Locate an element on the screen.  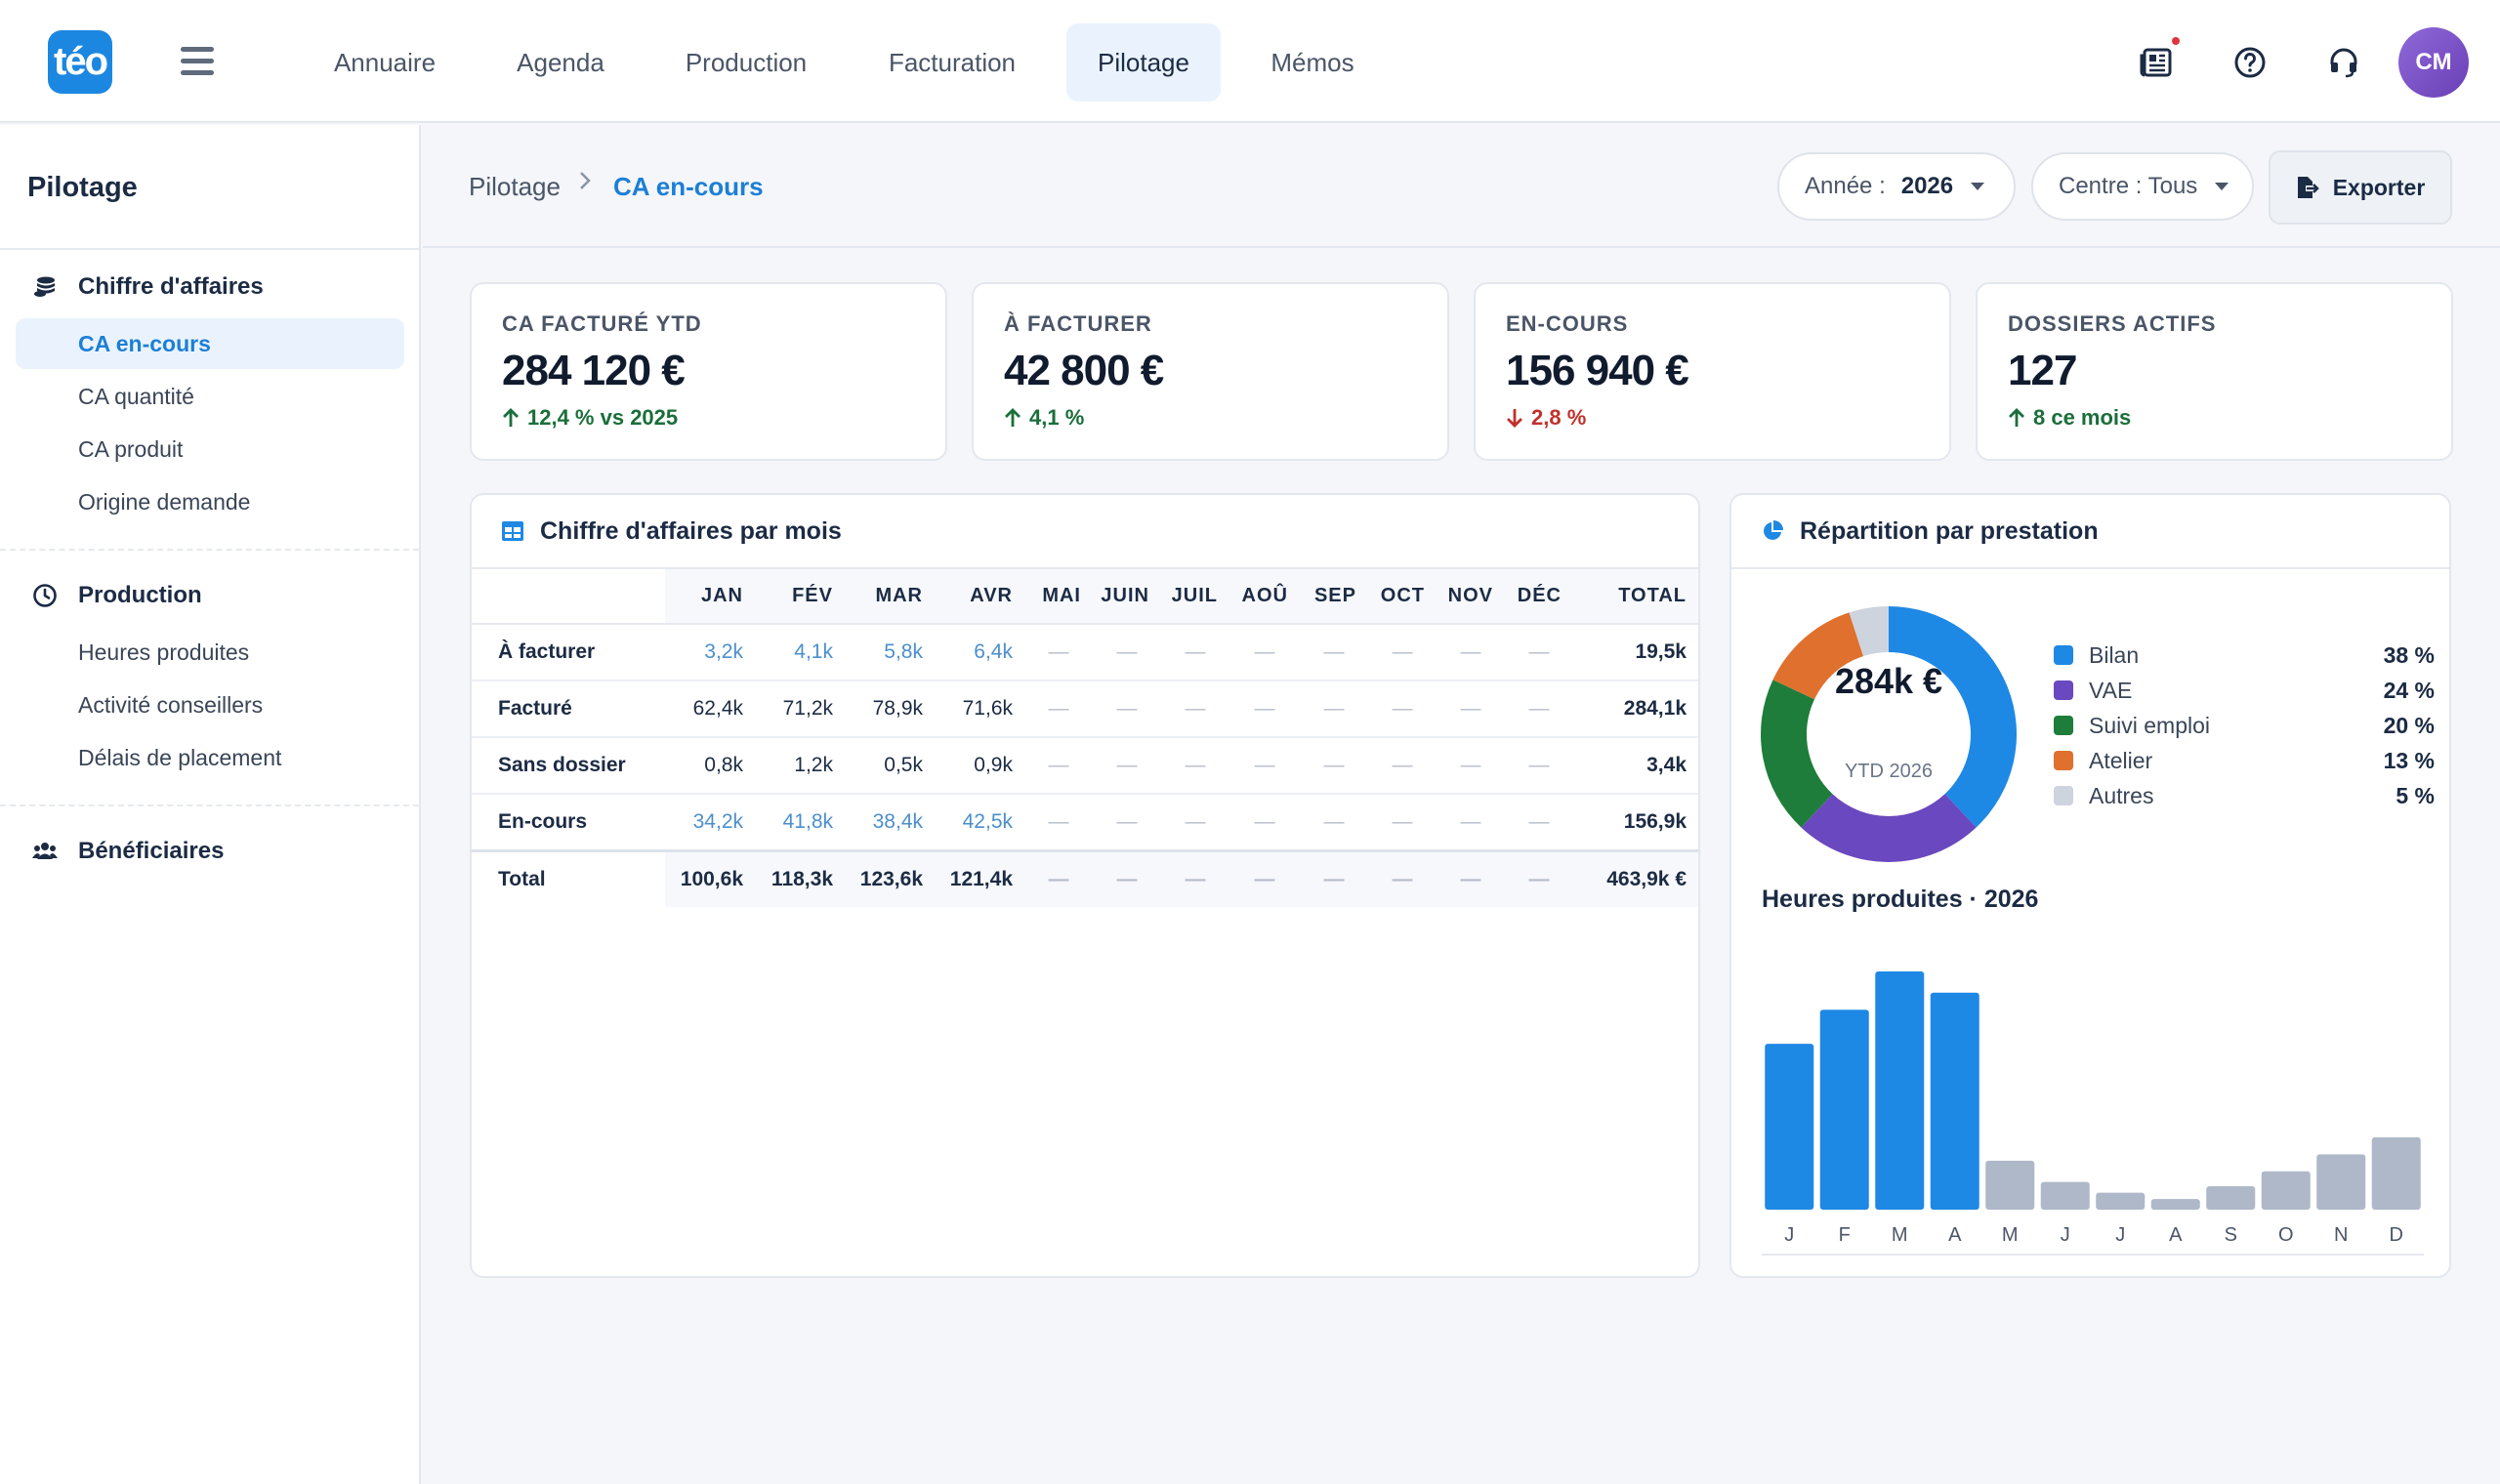
kpi-label: DOSSIERS ACTIFS is located at coordinates (2112, 324).